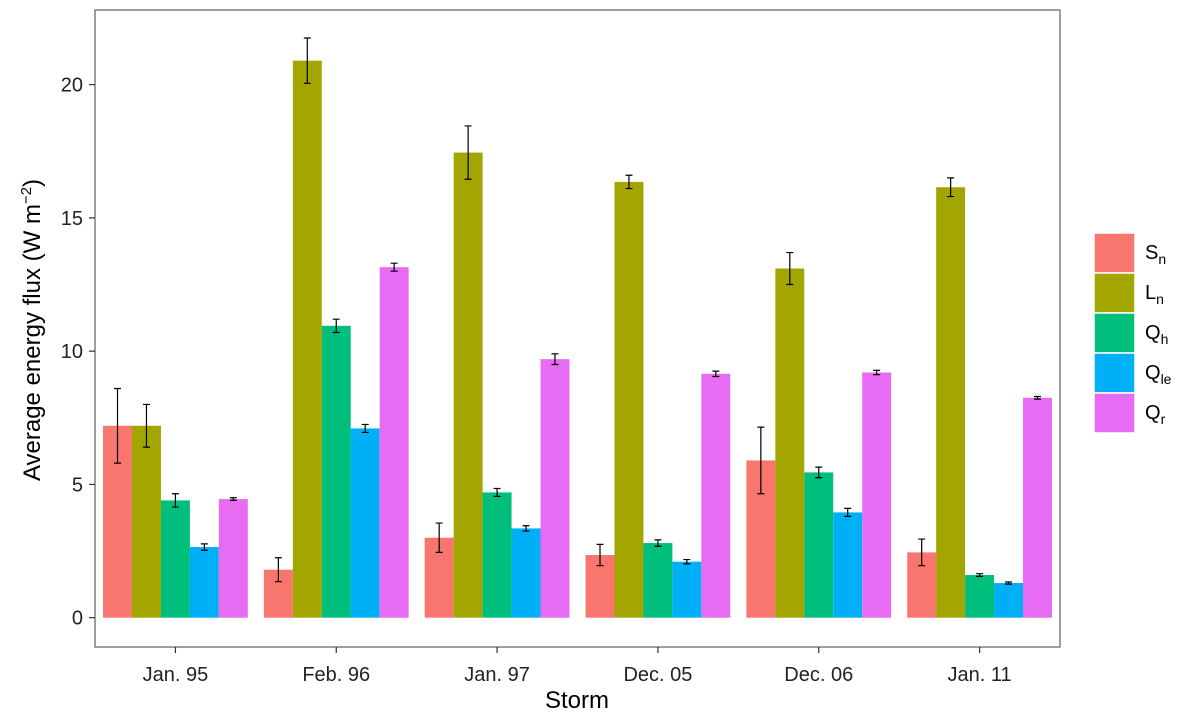 The height and width of the screenshot is (713, 1177). Describe the element at coordinates (26, 195) in the screenshot. I see `y-axis-title-superscript: −2` at that location.